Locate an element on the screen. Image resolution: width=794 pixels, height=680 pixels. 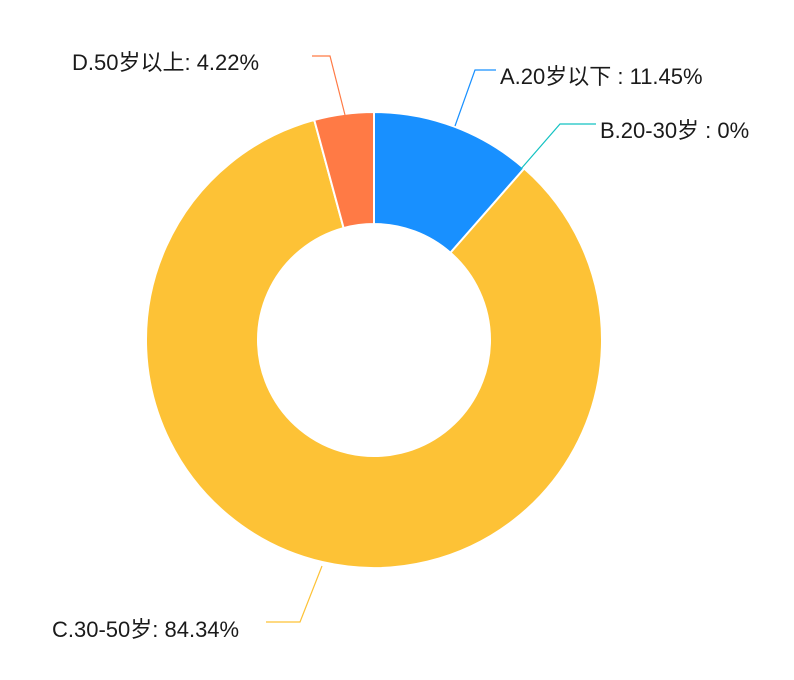
slice-c-leader-line is located at coordinates (294, 594).